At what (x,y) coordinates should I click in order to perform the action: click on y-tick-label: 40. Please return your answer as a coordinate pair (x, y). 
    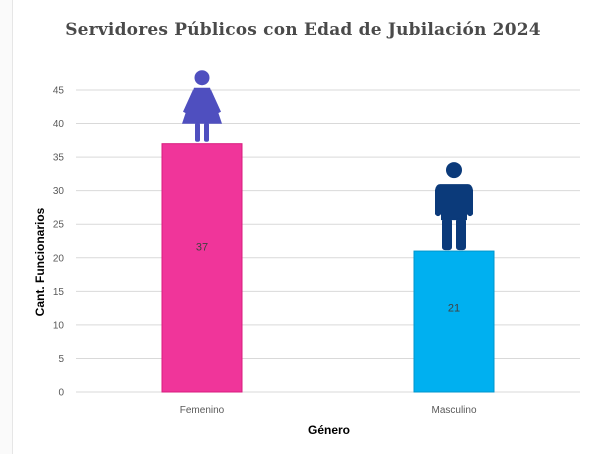
    Looking at the image, I should click on (59, 124).